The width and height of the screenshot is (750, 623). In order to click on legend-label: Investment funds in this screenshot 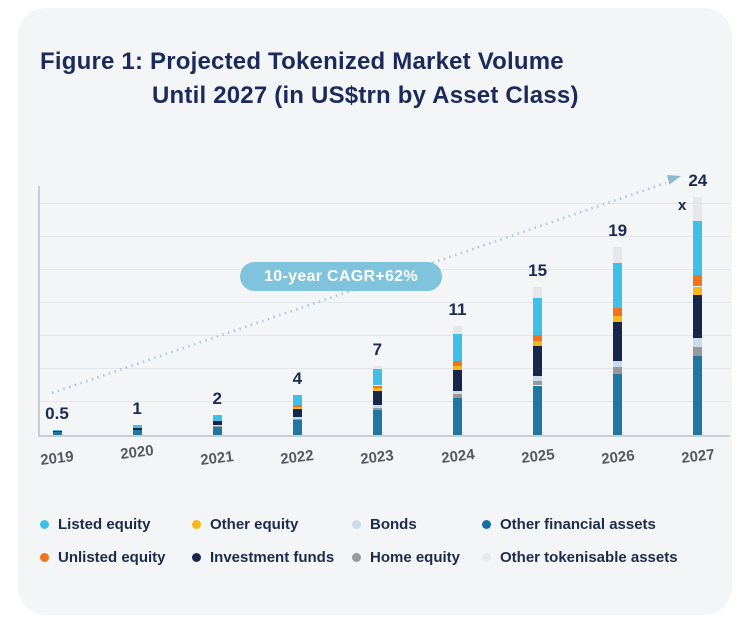, I will do `click(272, 557)`.